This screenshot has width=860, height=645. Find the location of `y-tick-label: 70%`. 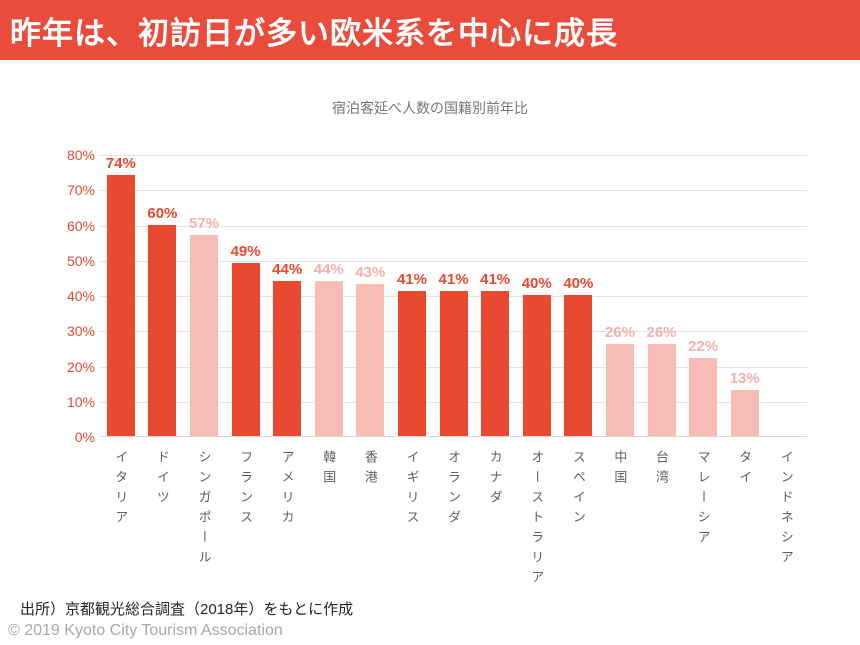

y-tick-label: 70% is located at coordinates (80, 190).